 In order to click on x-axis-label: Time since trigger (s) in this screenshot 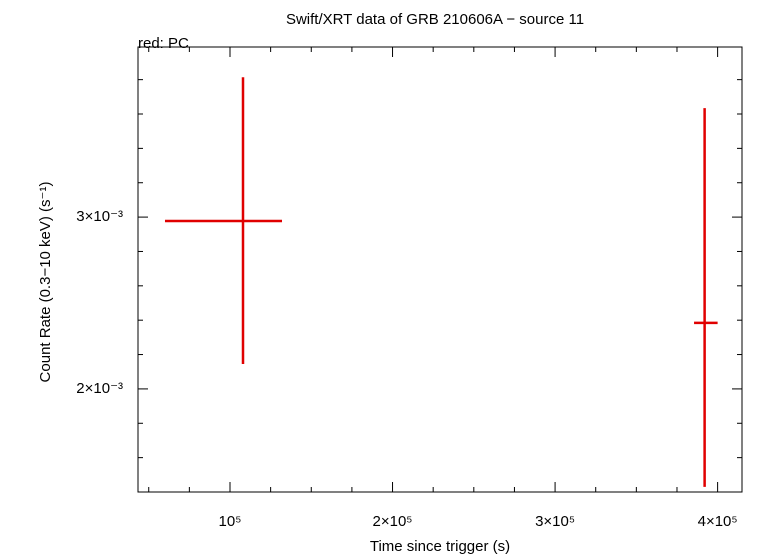, I will do `click(440, 546)`.